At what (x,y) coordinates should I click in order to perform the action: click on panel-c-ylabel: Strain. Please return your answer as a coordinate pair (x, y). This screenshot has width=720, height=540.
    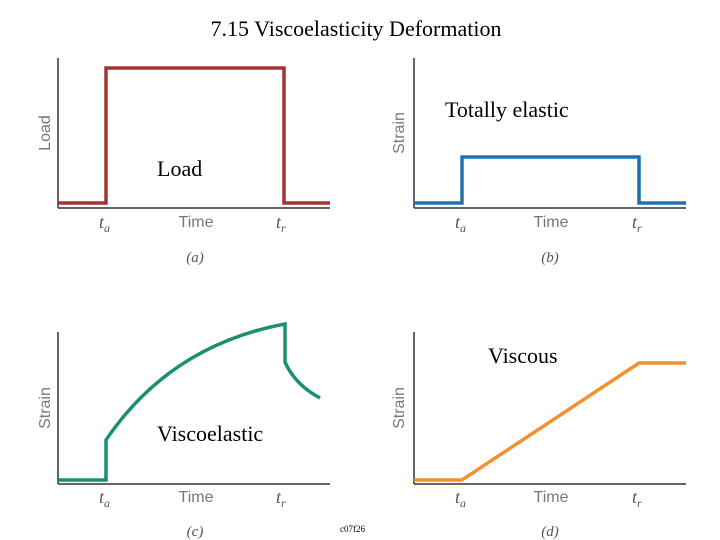
    Looking at the image, I should click on (45, 408).